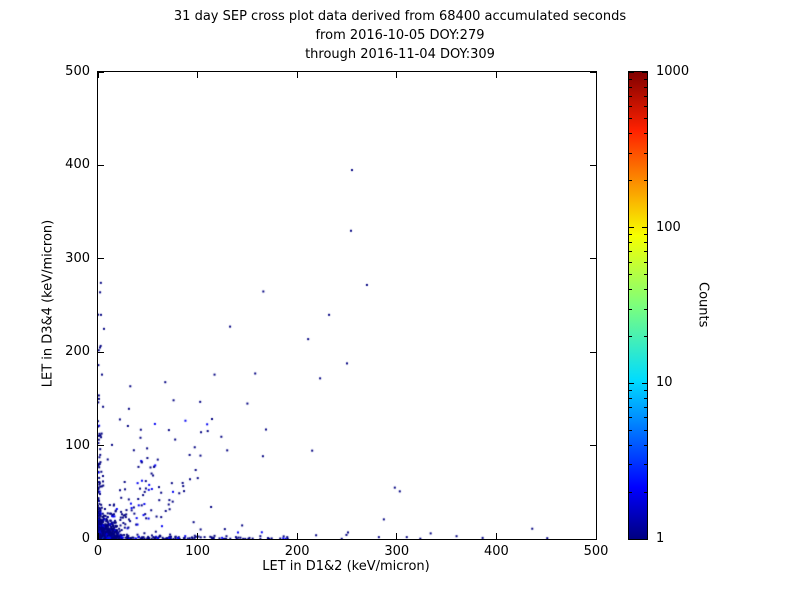  What do you see at coordinates (496, 551) in the screenshot?
I see `x-tick-label: 400` at bounding box center [496, 551].